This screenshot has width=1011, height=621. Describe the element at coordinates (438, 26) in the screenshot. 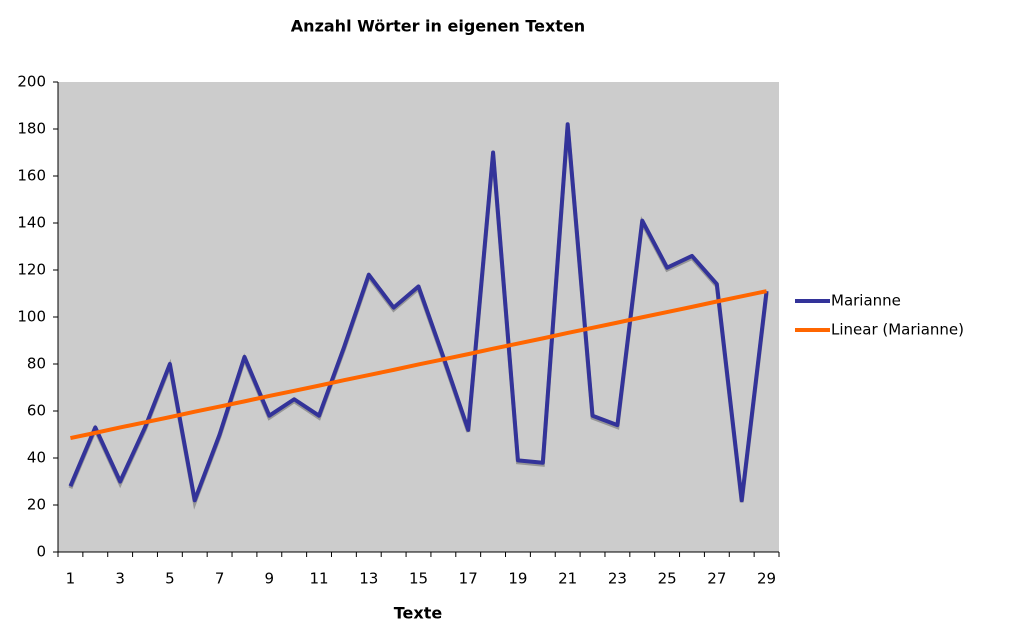

I see `chart-title: Anzahl Wörter in eigenen Texten` at that location.